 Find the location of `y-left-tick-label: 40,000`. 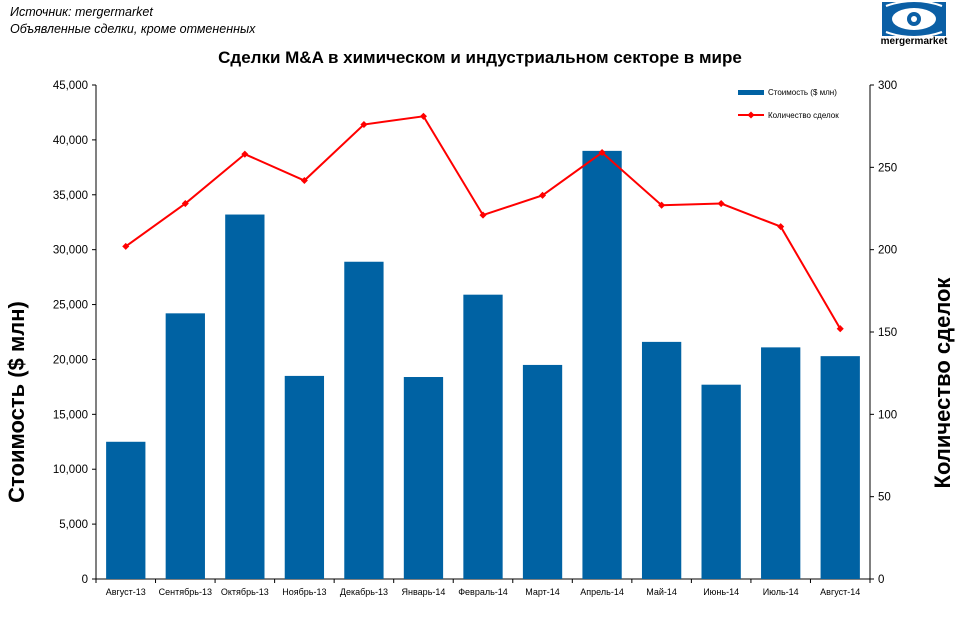

y-left-tick-label: 40,000 is located at coordinates (70, 141).